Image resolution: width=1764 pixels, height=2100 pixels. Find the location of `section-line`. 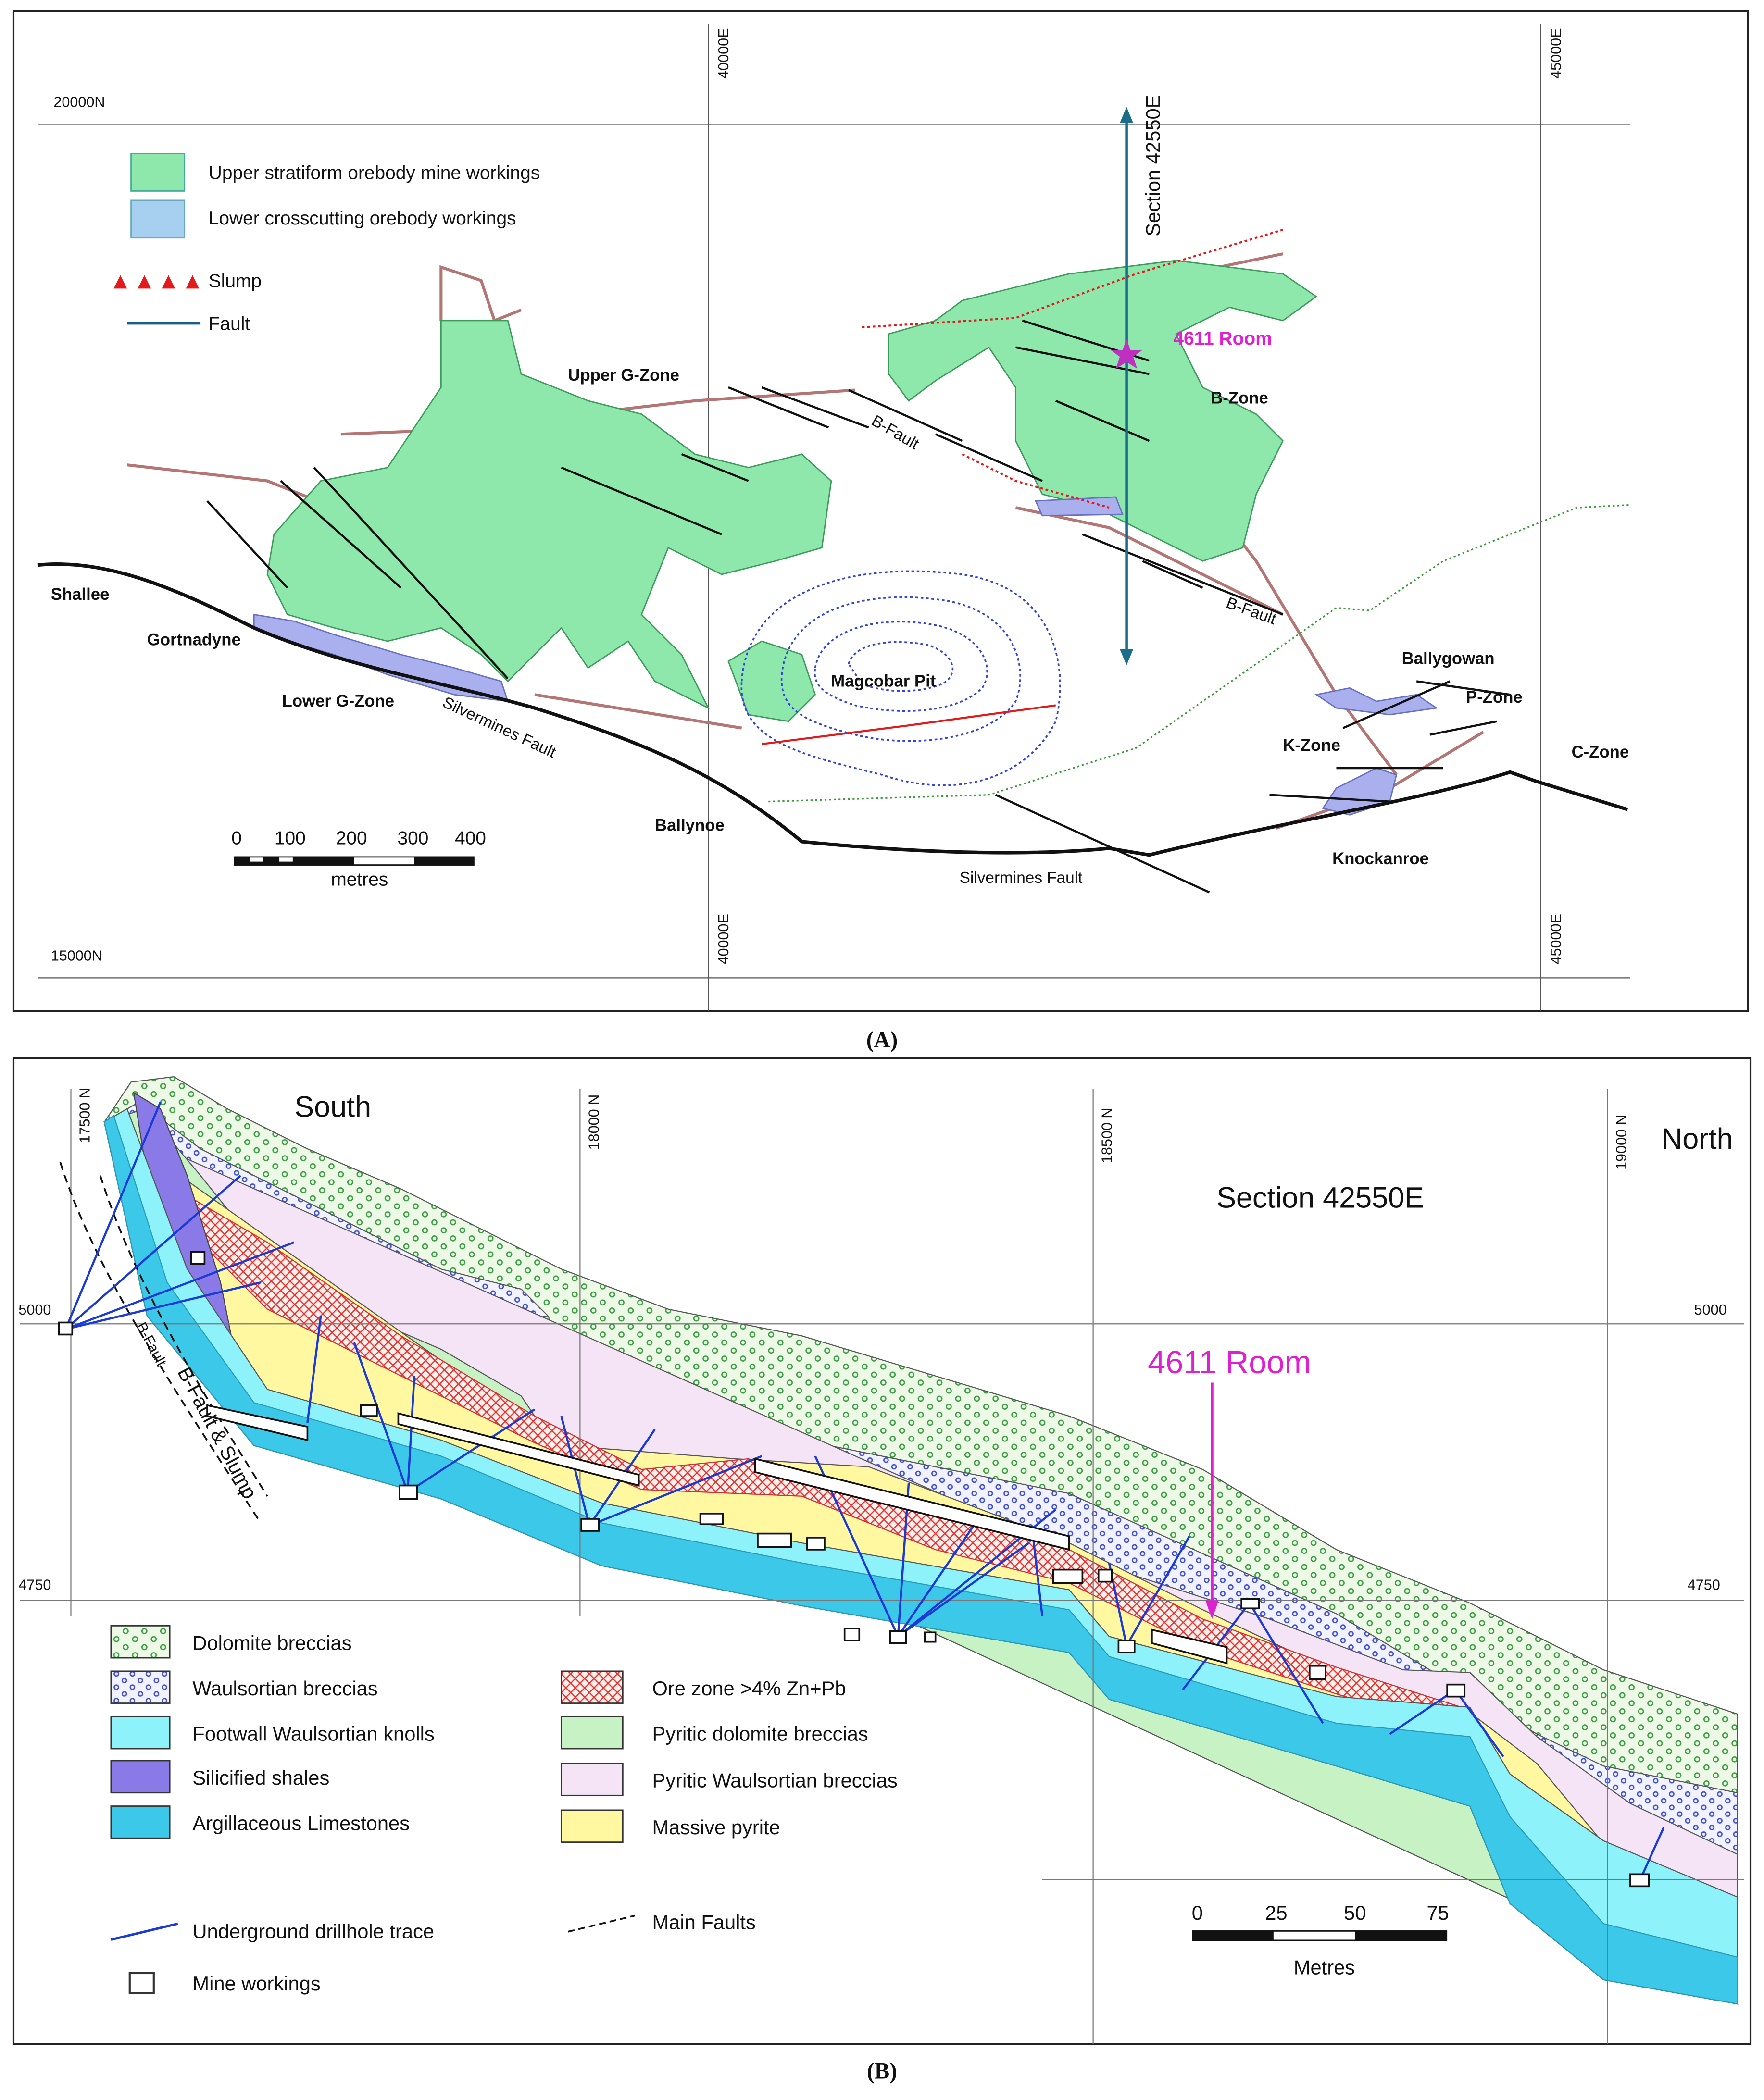

section-line is located at coordinates (1127, 657).